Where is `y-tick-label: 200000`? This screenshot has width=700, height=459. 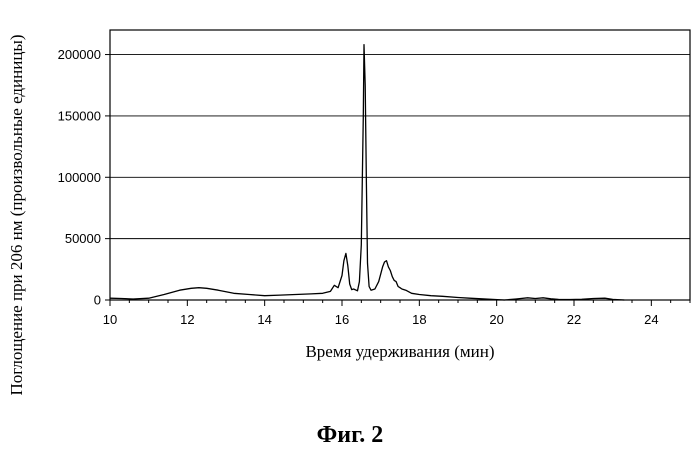 y-tick-label: 200000 is located at coordinates (79, 54).